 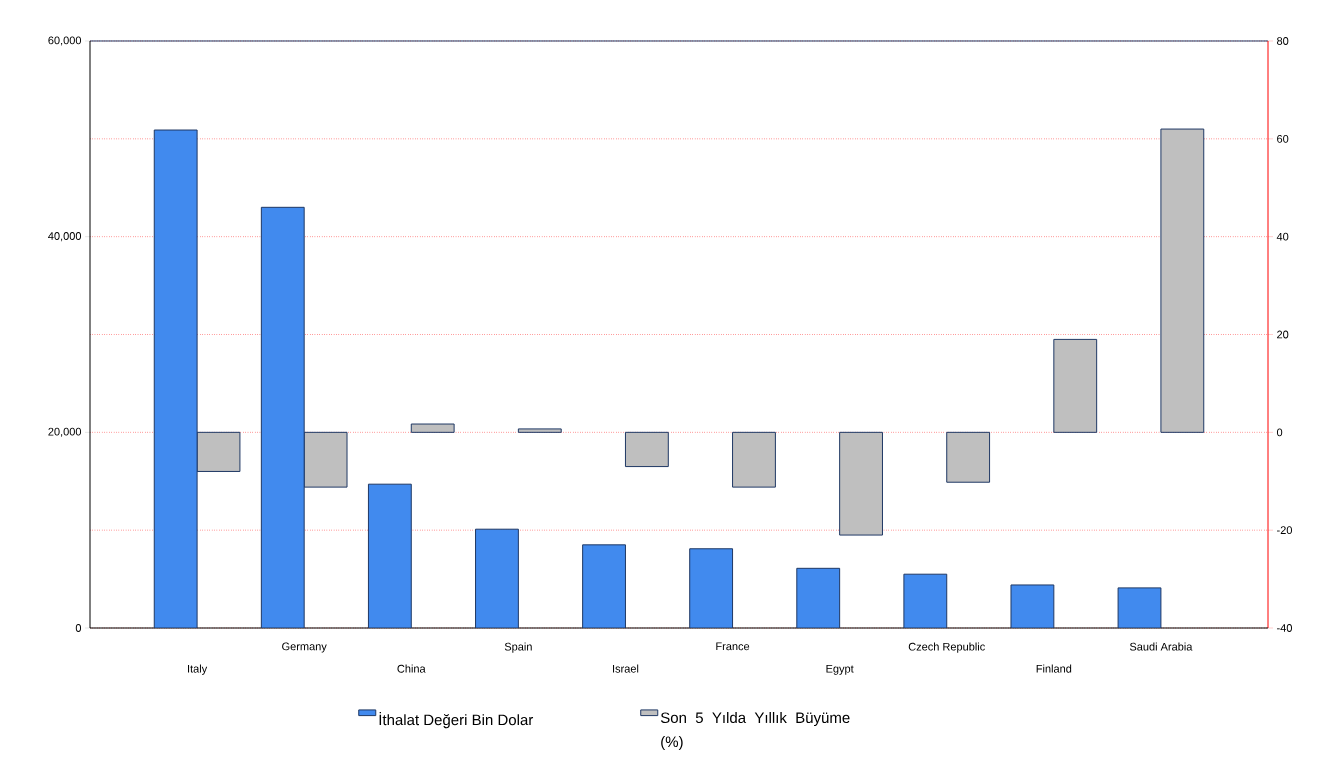 What do you see at coordinates (733, 646) in the screenshot?
I see `x-tick-label: France` at bounding box center [733, 646].